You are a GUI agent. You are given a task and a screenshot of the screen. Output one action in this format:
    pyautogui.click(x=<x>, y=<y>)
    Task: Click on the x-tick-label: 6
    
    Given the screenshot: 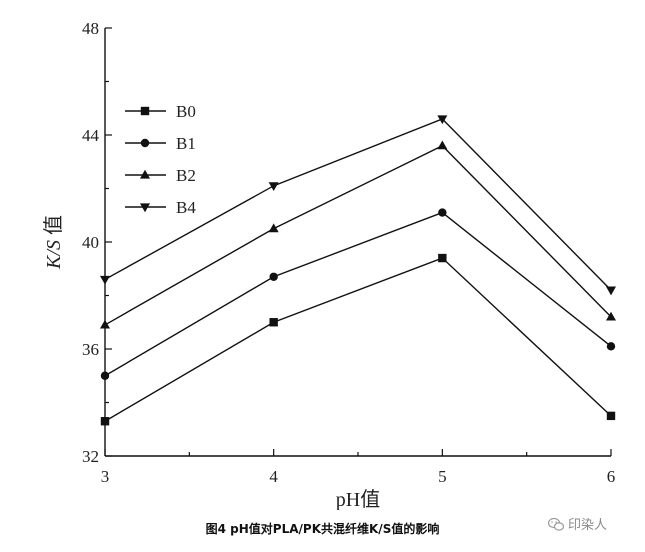 What is the action you would take?
    pyautogui.click(x=611, y=476)
    